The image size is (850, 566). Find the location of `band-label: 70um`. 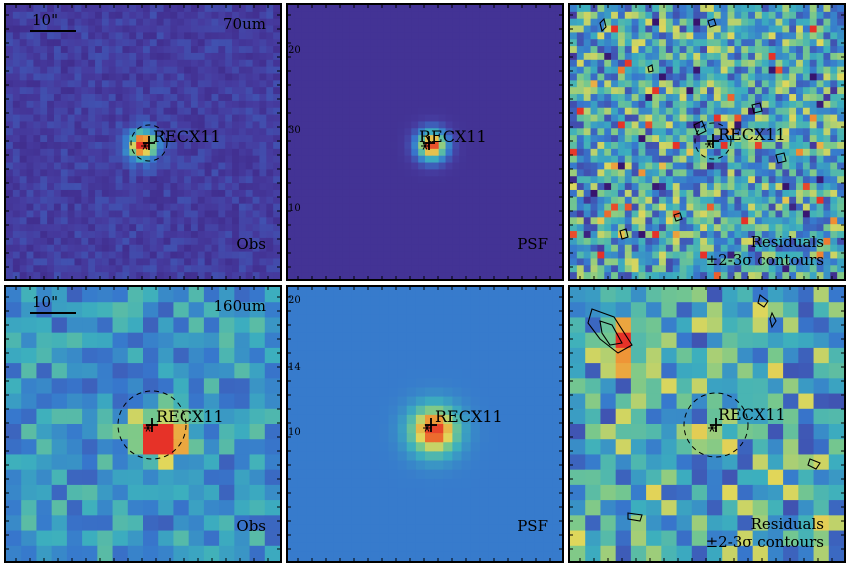

band-label: 70um is located at coordinates (244, 24).